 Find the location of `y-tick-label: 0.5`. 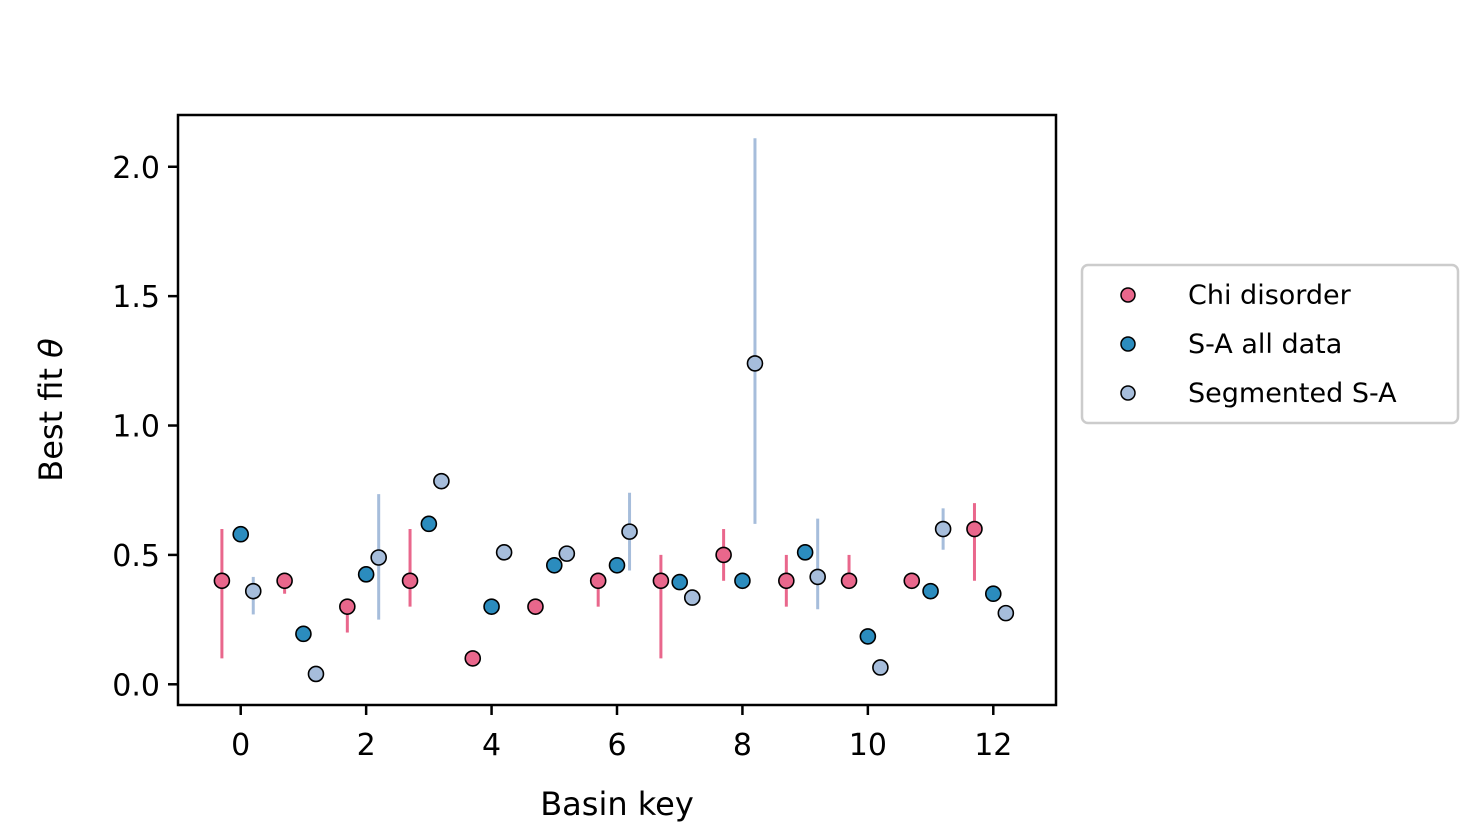

y-tick-label: 0.5 is located at coordinates (136, 556).